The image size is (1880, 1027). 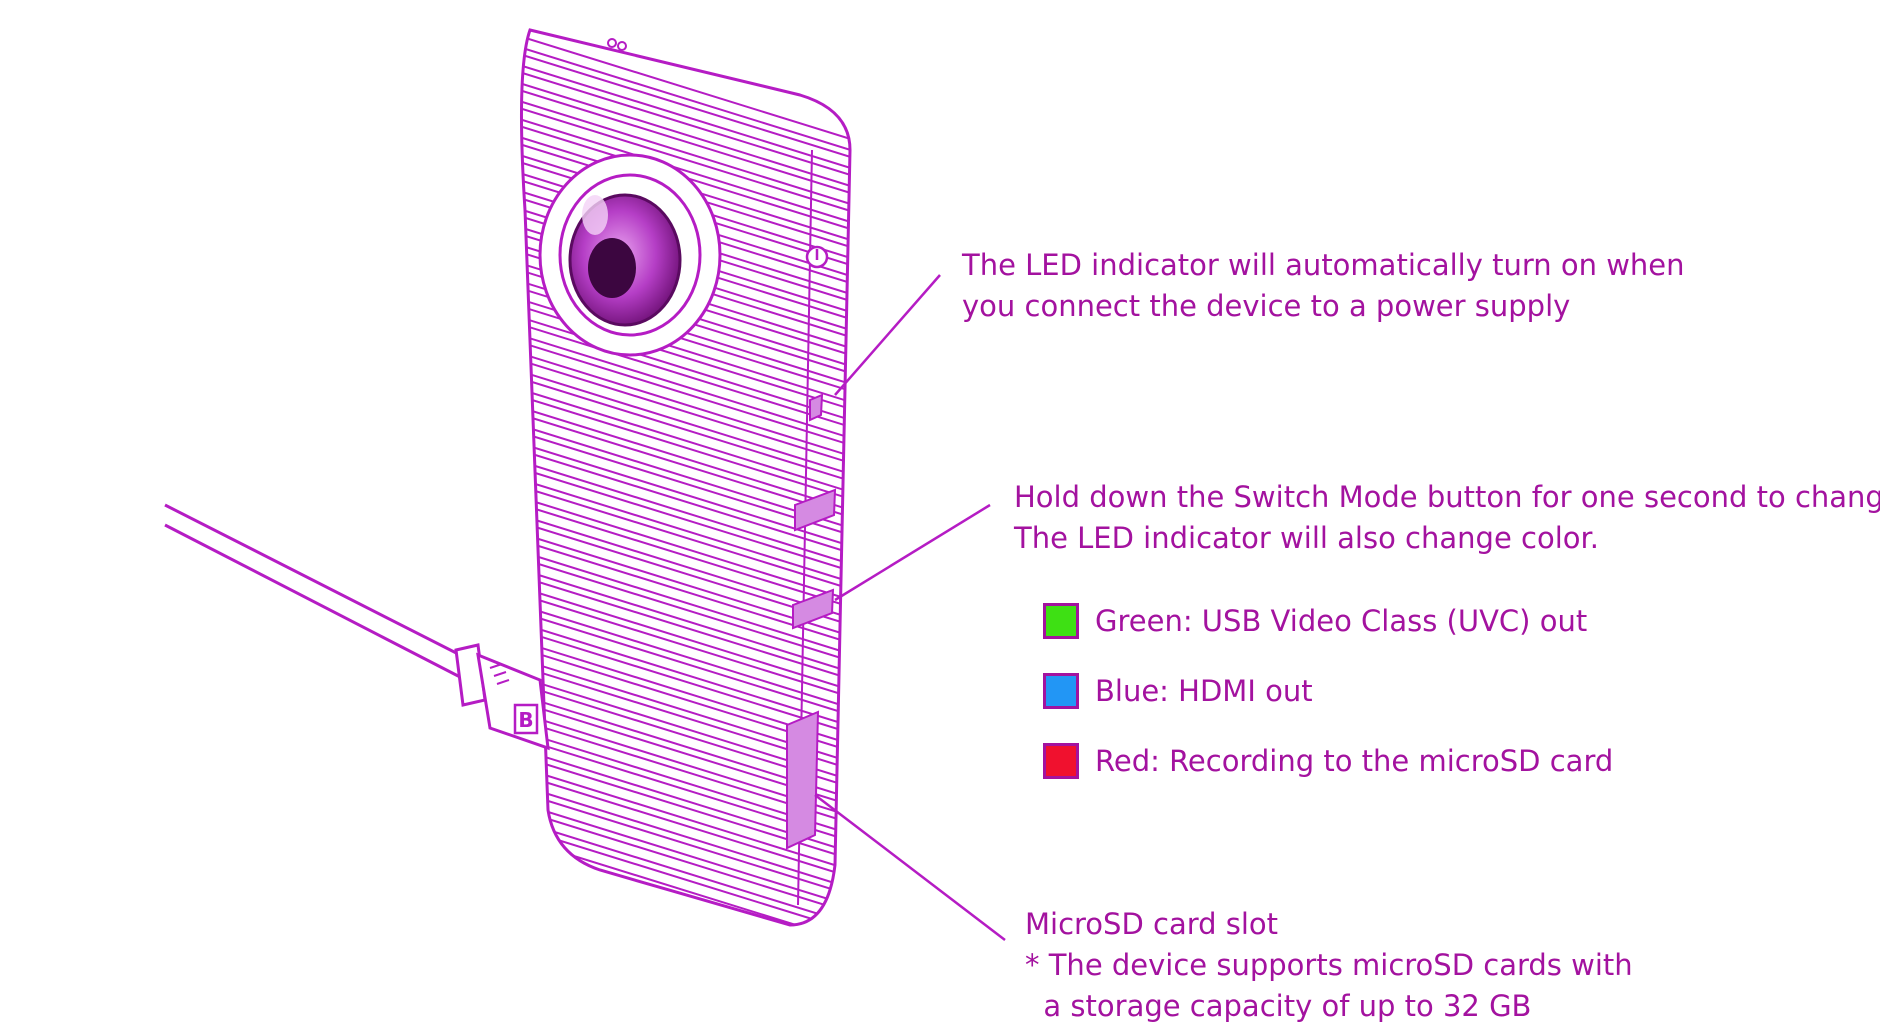 I want to click on switch-mode-leader-line, so click(x=912, y=552).